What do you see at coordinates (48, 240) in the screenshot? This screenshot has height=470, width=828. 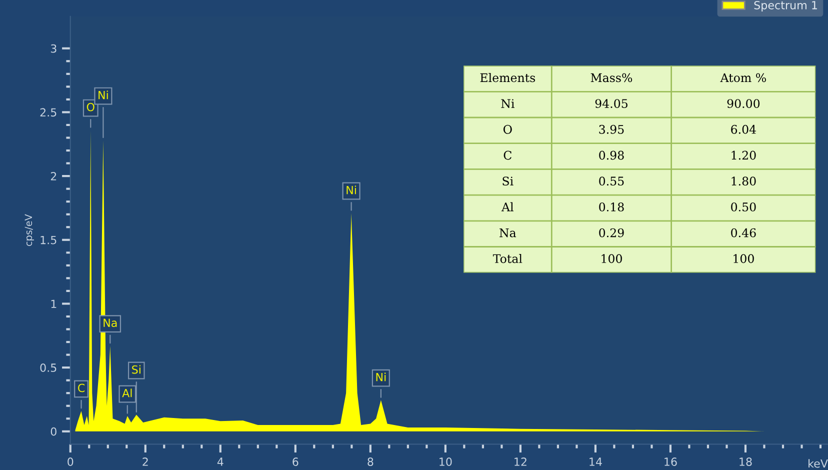 I see `y-tick-label: 1.5` at bounding box center [48, 240].